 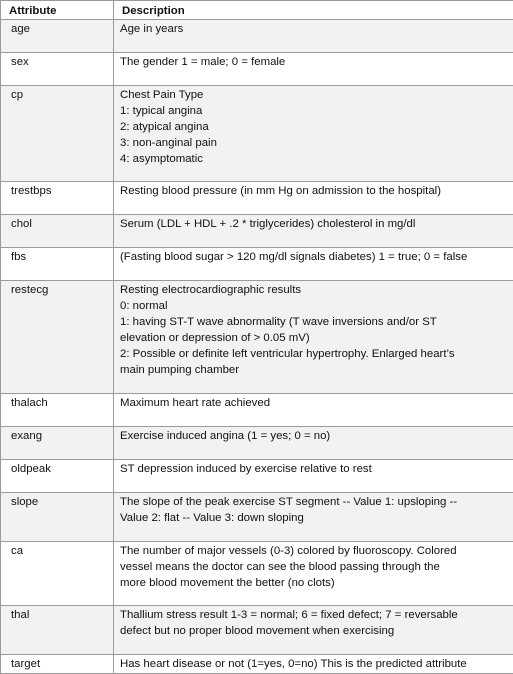 I want to click on description-line: Chest Pain Type, so click(x=313, y=95).